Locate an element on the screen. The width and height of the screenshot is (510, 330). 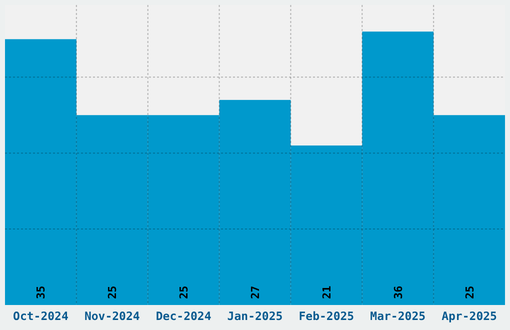
x-tick-label: Oct-2024 is located at coordinates (40, 316).